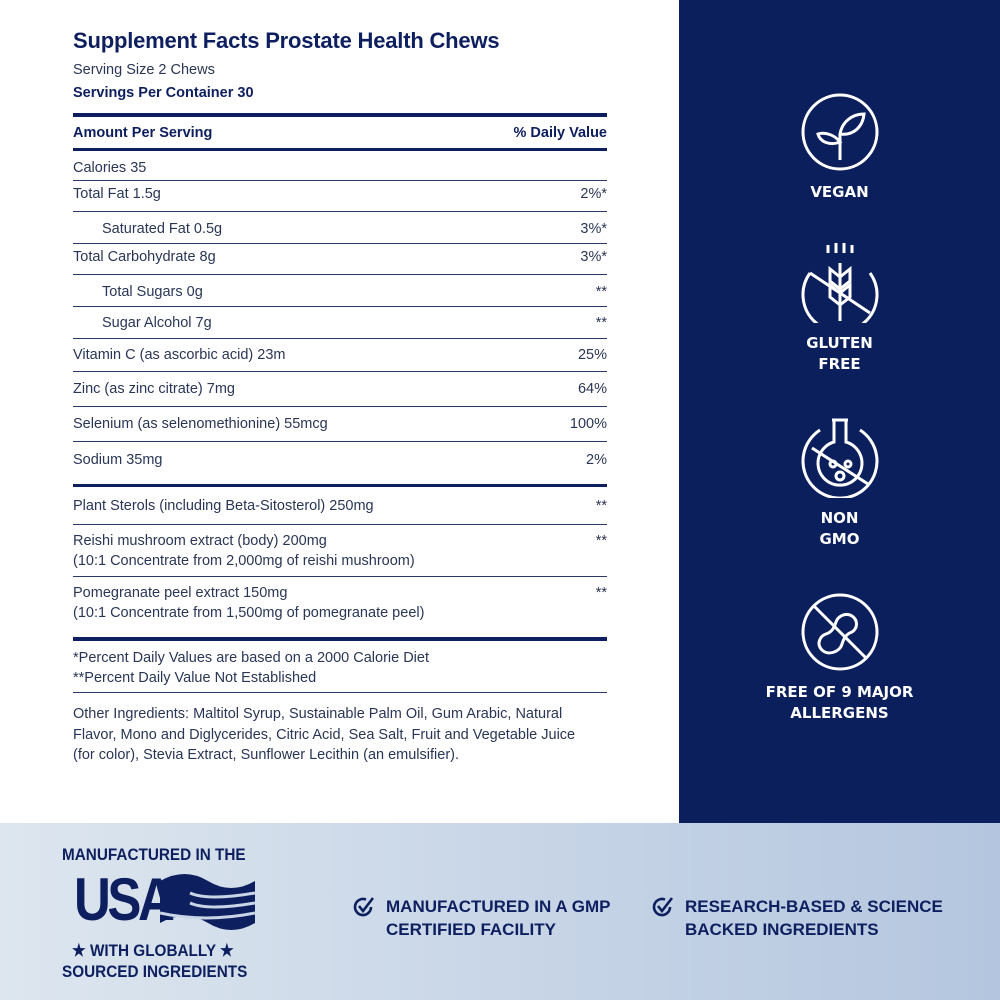 Image resolution: width=1000 pixels, height=1000 pixels. I want to click on nutrient-label: Sodium 35mg, so click(118, 460).